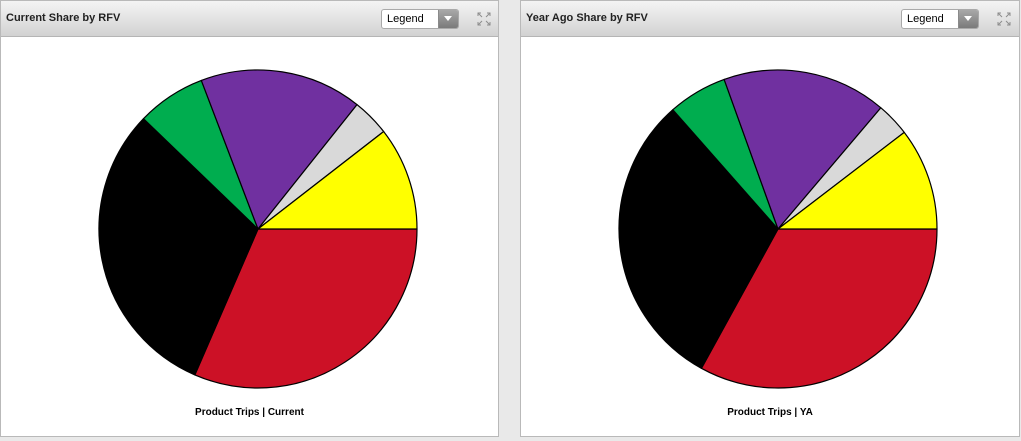 This screenshot has width=1021, height=441. What do you see at coordinates (770, 19) in the screenshot?
I see `panel-header: Year Ago Share by RFV Legend` at bounding box center [770, 19].